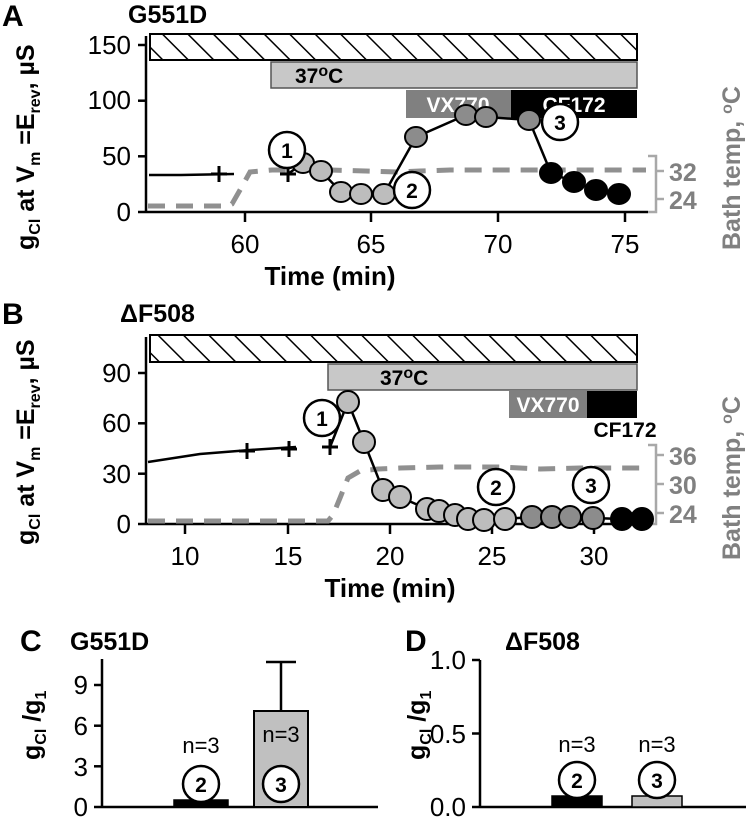 The width and height of the screenshot is (754, 827). I want to click on panel-a-y-ticks, so click(142, 128).